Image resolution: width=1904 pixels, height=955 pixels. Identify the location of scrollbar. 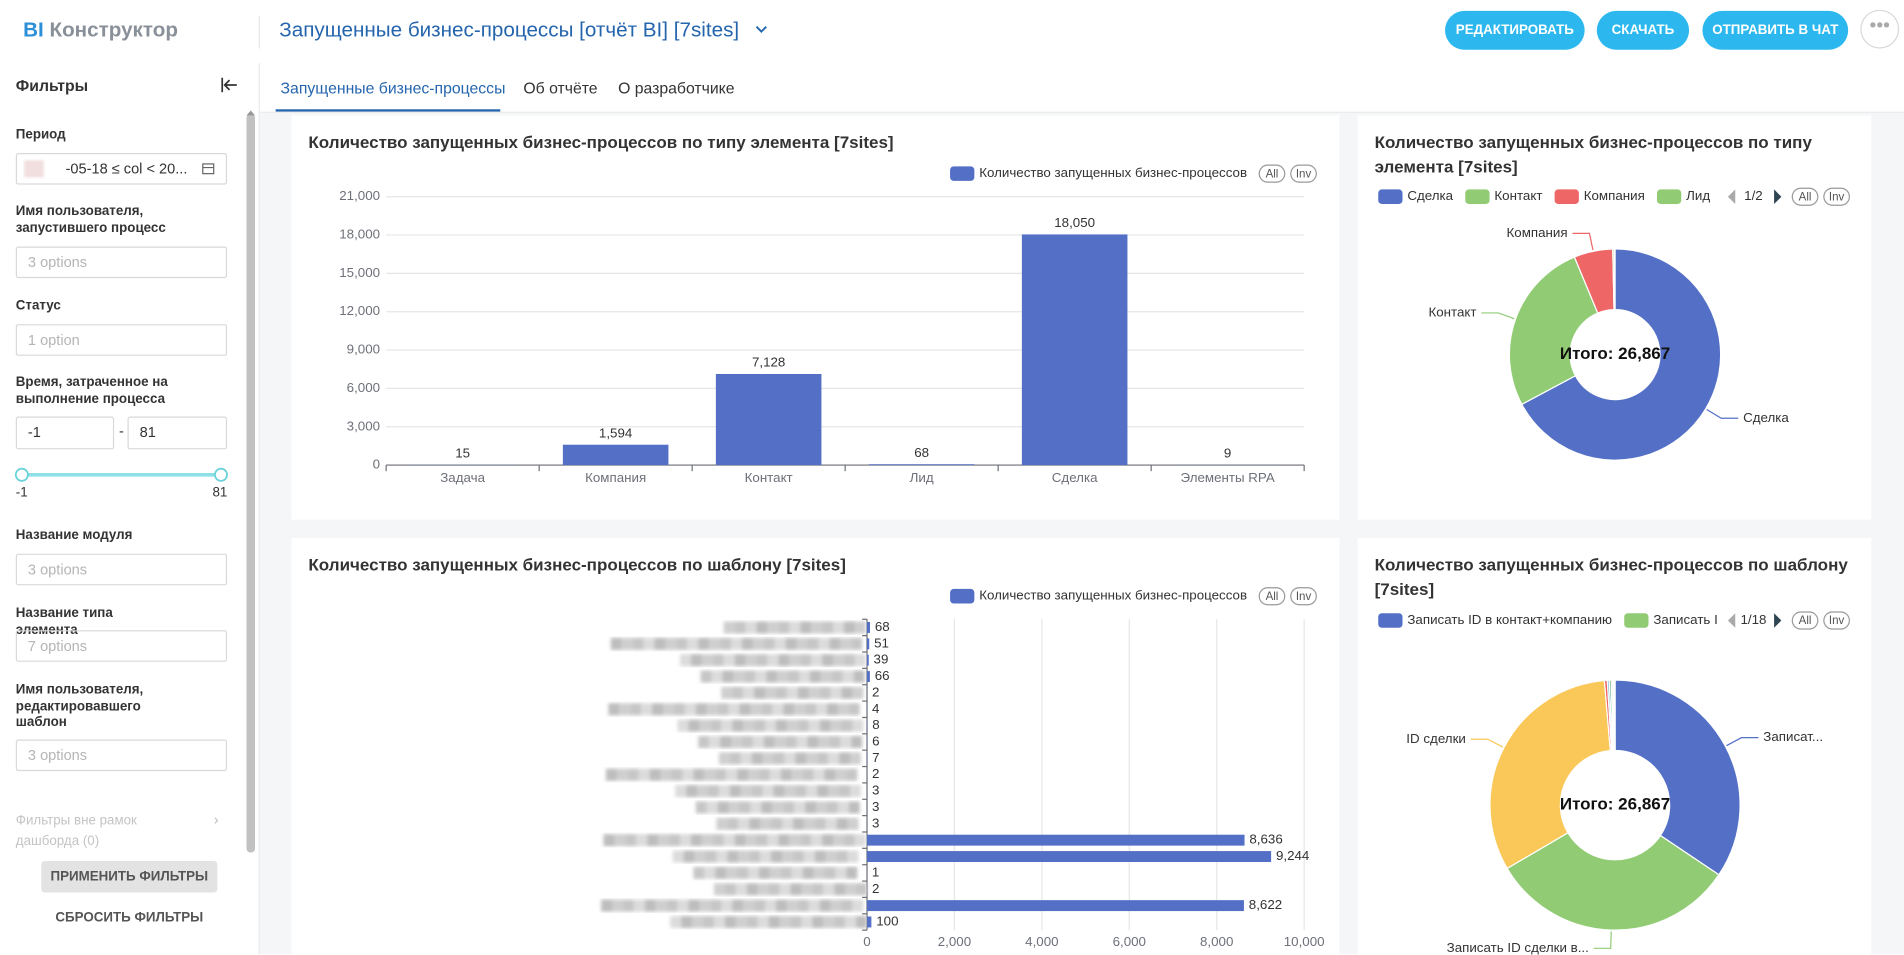
(251, 483).